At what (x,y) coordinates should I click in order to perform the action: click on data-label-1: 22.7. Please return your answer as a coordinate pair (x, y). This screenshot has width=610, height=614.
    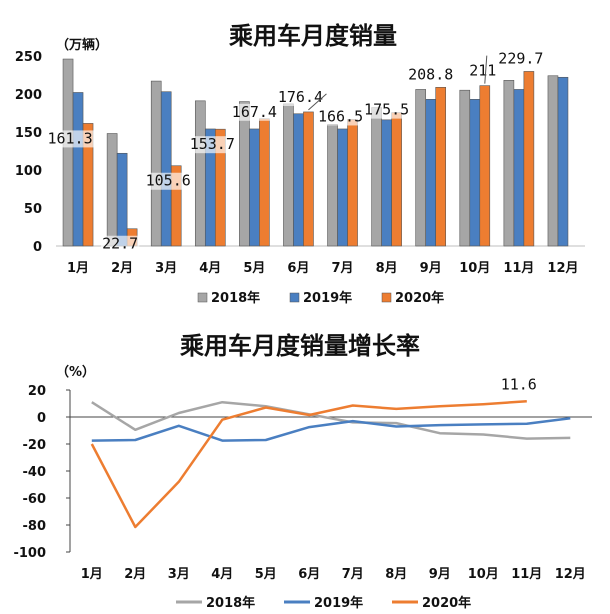
    Looking at the image, I should click on (120, 244).